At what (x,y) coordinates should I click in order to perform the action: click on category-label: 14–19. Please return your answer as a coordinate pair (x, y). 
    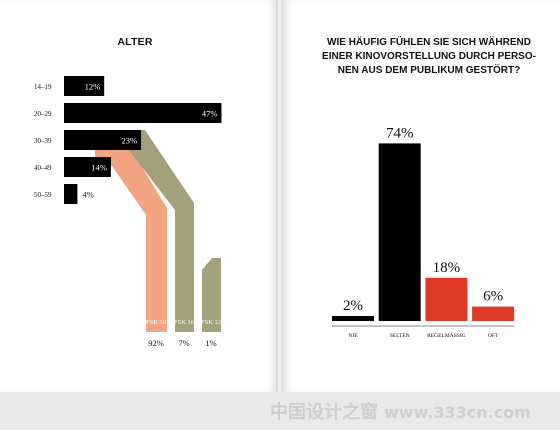
    Looking at the image, I should click on (43, 87).